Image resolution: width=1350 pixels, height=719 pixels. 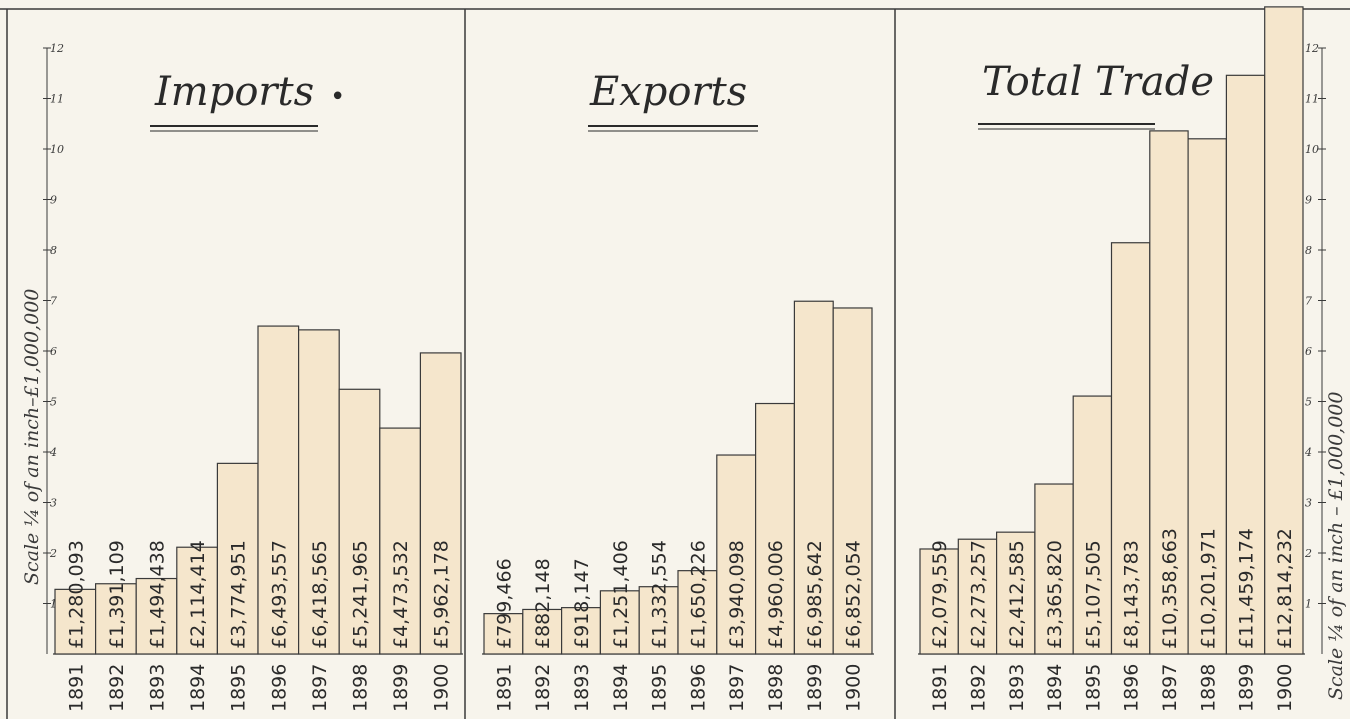 I want to click on total-trade-y-tick-label-9: 9, so click(x=1308, y=200).